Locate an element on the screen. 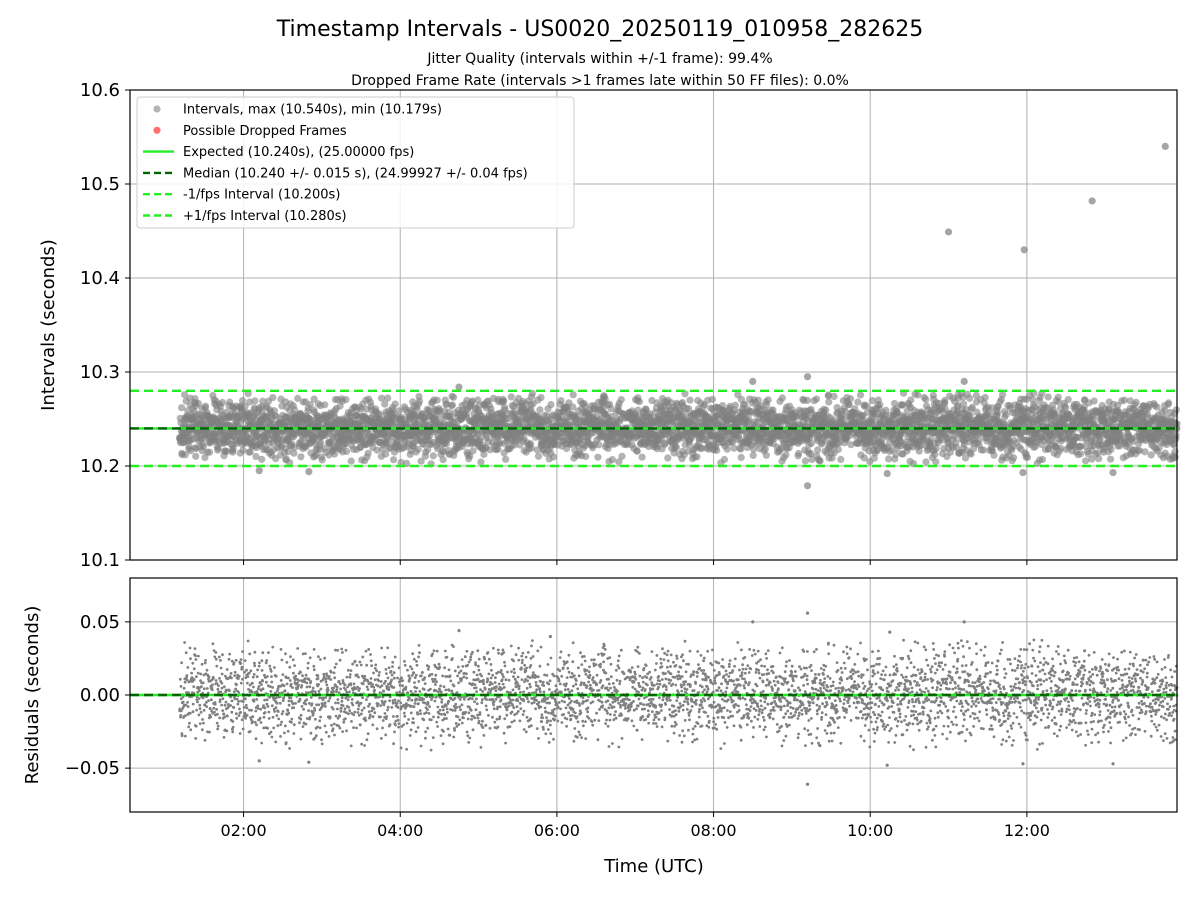  legend-marker-dropped is located at coordinates (157, 130).